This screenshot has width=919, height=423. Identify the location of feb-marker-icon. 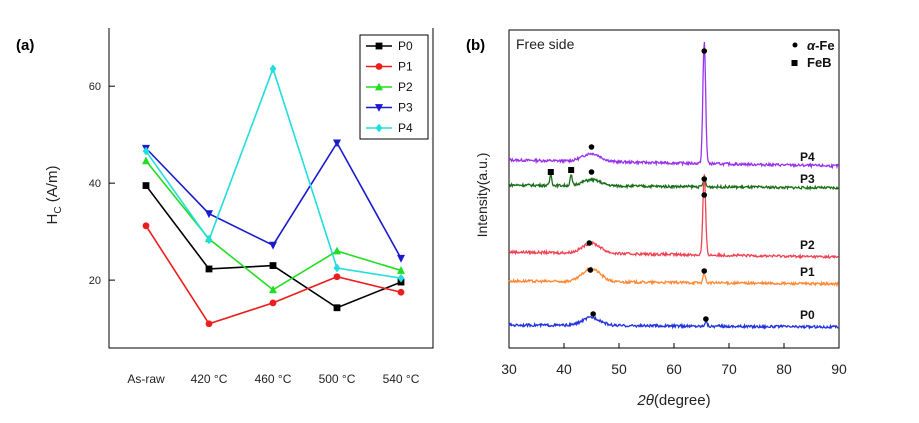
(794, 63).